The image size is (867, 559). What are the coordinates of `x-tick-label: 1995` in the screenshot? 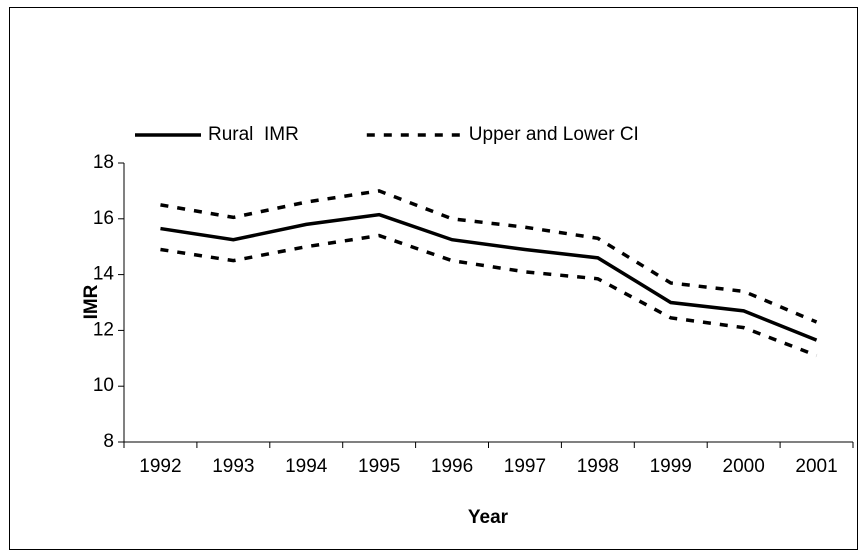 It's located at (379, 466).